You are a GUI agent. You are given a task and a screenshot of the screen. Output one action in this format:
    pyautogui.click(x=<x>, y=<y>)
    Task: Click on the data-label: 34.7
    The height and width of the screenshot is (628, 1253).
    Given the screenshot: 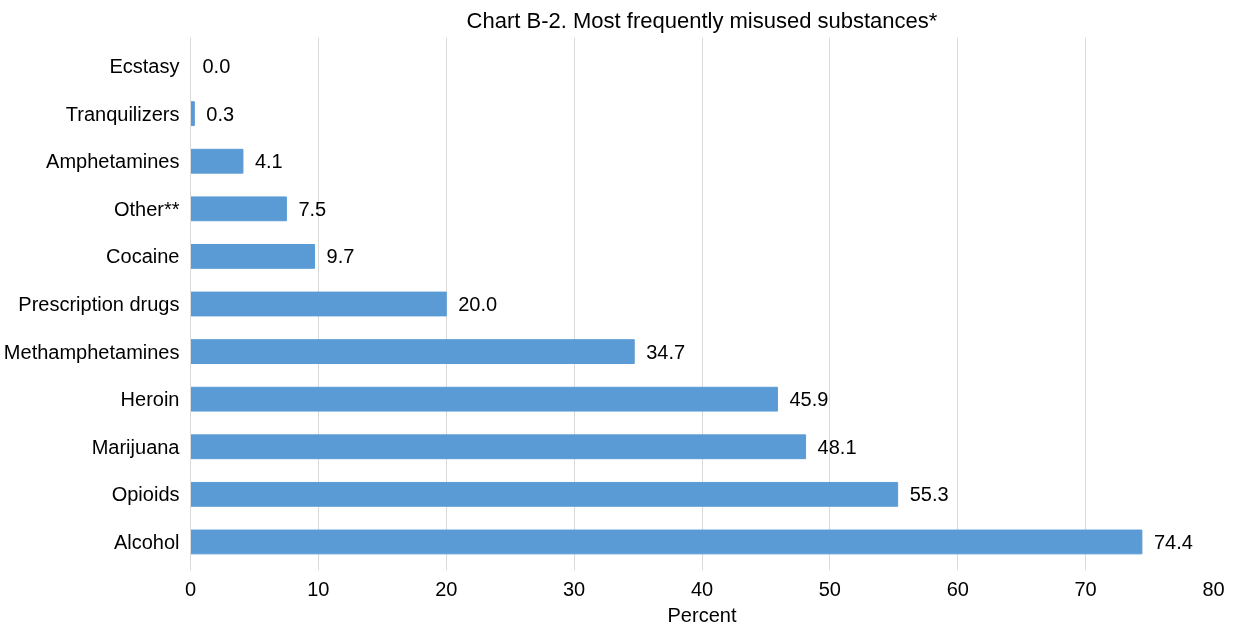 What is the action you would take?
    pyautogui.click(x=666, y=351)
    